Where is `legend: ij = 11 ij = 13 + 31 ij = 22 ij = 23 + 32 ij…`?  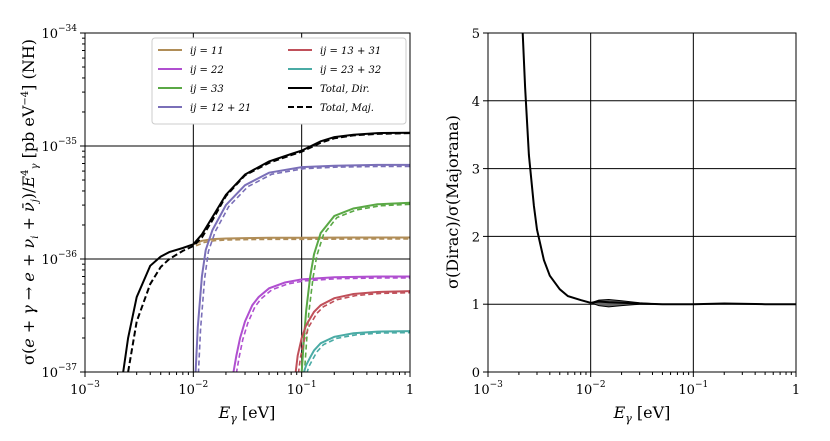 legend: ij = 11 ij = 13 + 31 ij = 22 ij = 23 + 32 ij… is located at coordinates (279, 81).